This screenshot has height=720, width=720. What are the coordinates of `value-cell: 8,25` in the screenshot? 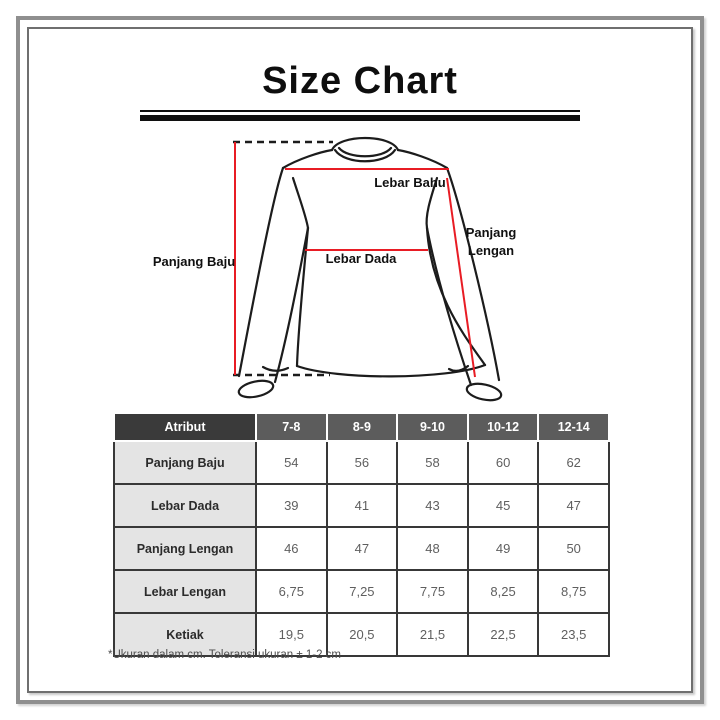 It's located at (503, 591).